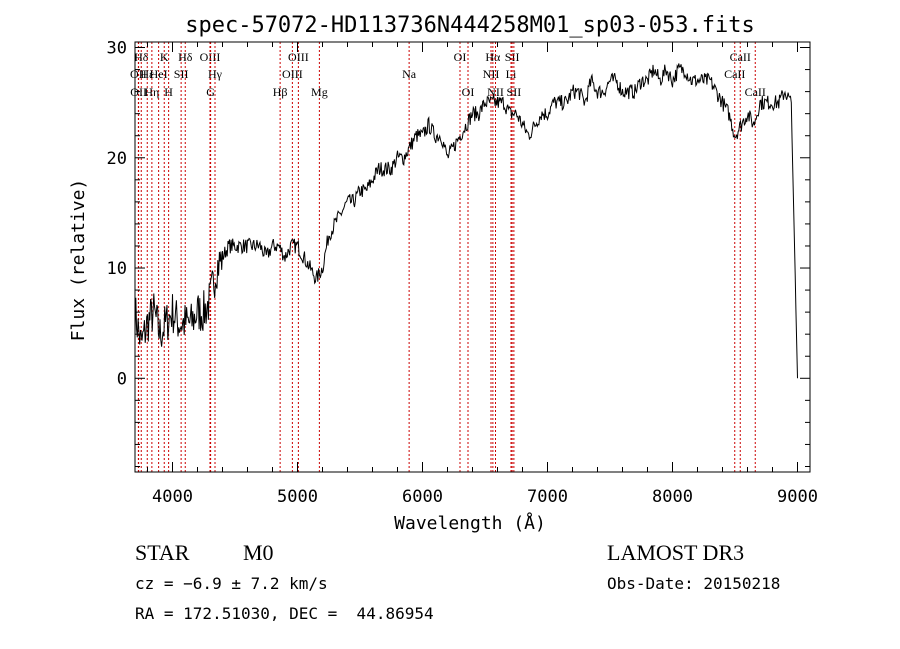  What do you see at coordinates (162, 552) in the screenshot?
I see `object-class: STAR` at bounding box center [162, 552].